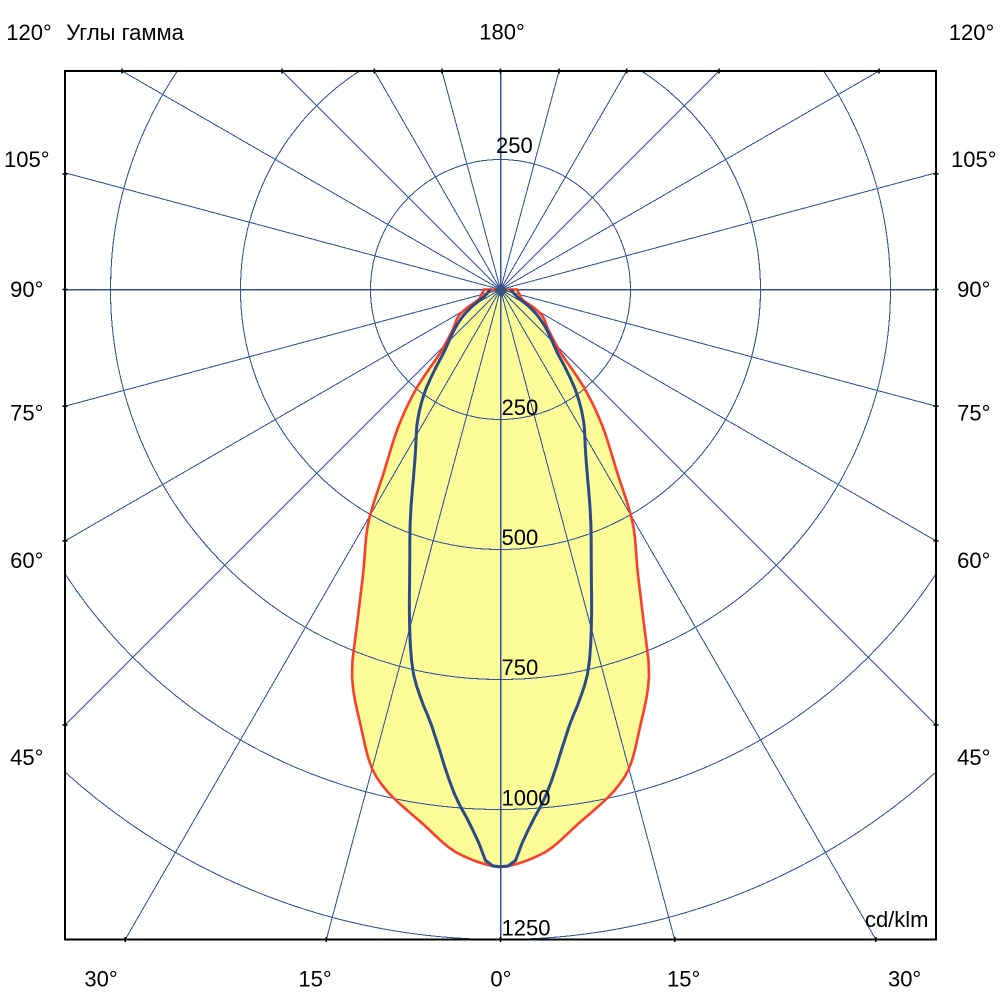 This screenshot has height=1001, width=1000. What do you see at coordinates (500, 979) in the screenshot?
I see `svg-text: 0°` at bounding box center [500, 979].